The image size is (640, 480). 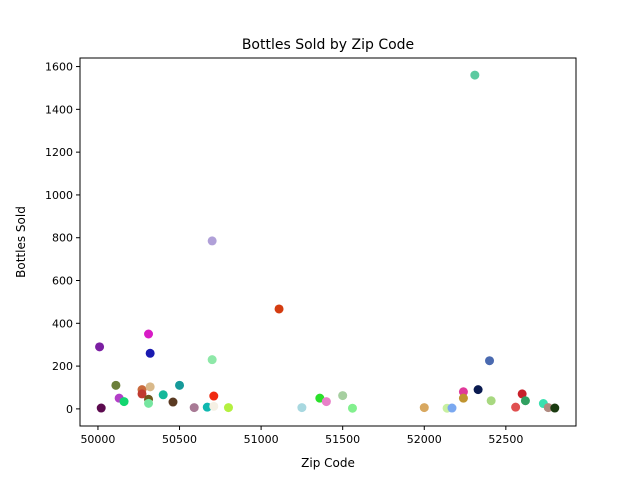 What do you see at coordinates (21, 242) in the screenshot?
I see `y-axis-label: Bottles Sold` at bounding box center [21, 242].